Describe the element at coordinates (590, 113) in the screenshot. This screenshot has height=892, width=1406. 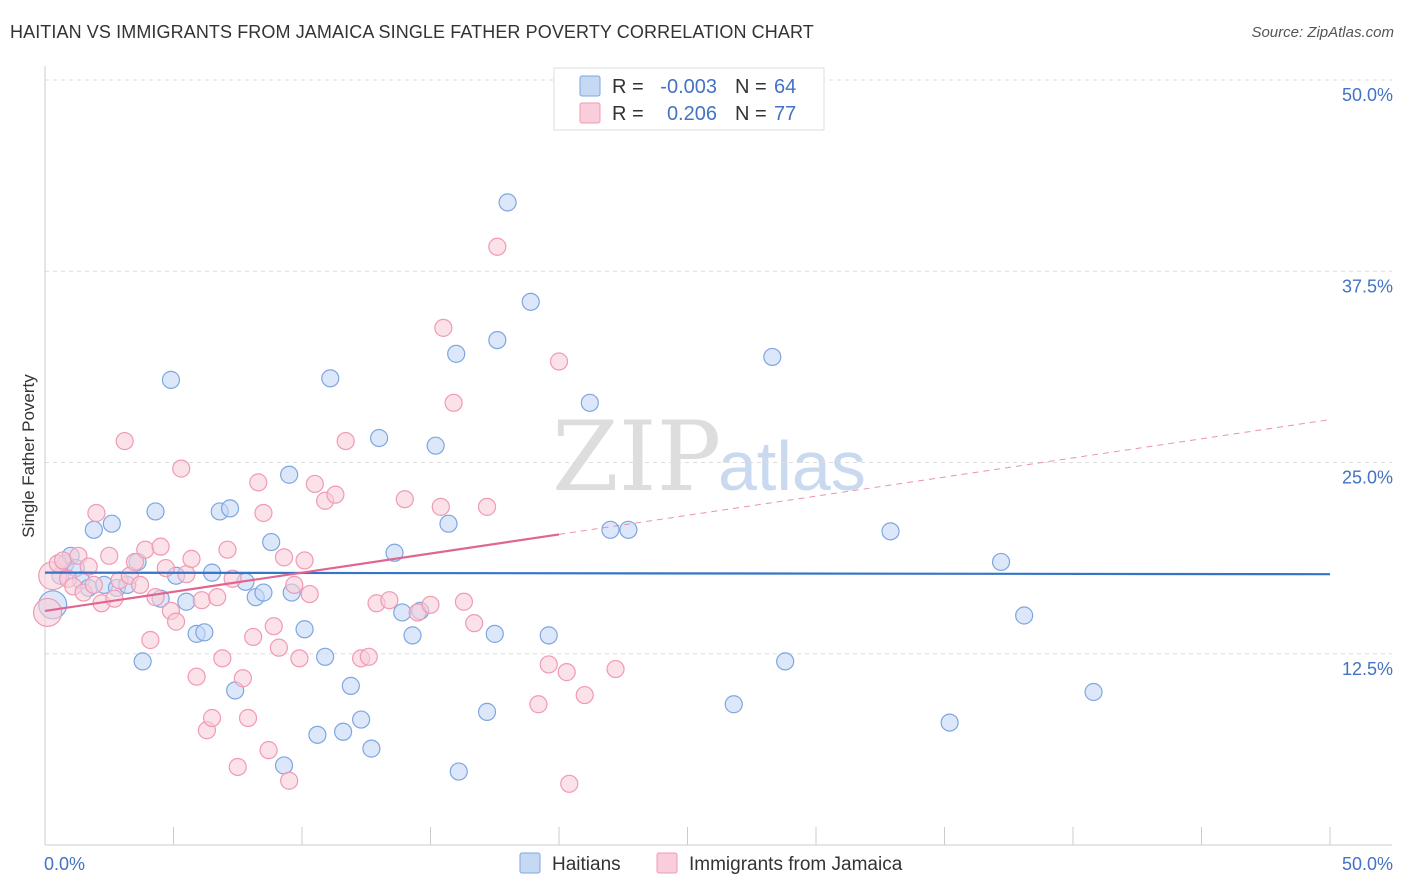
I see `legend-swatch-jamaica` at that location.